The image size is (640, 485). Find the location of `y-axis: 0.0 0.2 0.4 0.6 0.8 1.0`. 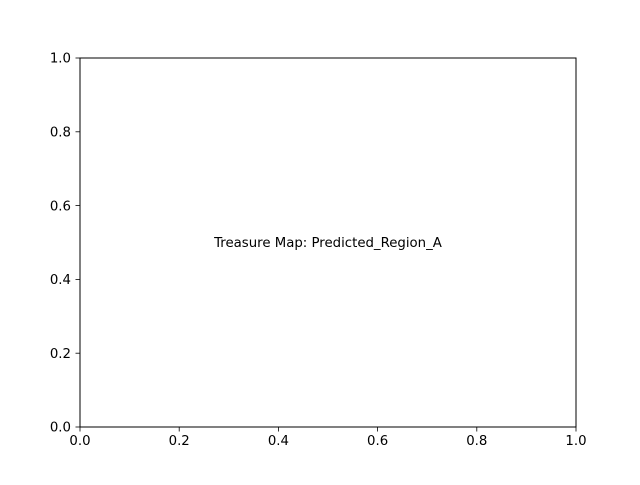

y-axis: 0.0 0.2 0.4 0.6 0.8 1.0 is located at coordinates (65, 244).